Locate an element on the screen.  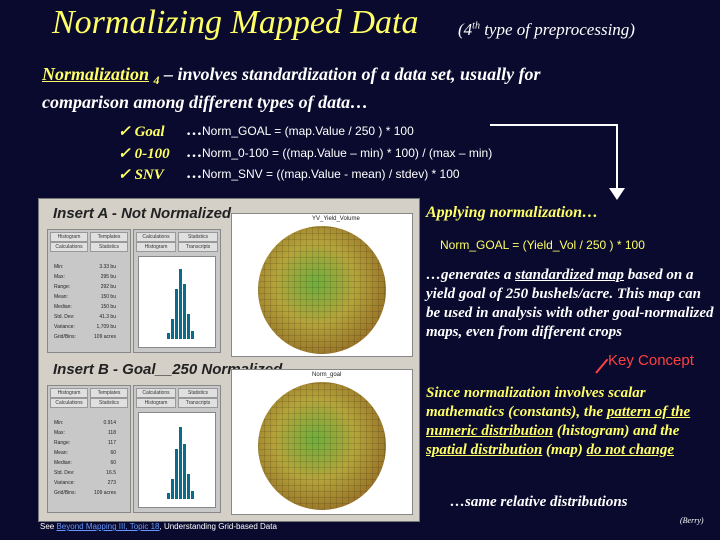
key-concept-arrow-icon is located at coordinates (602, 366).